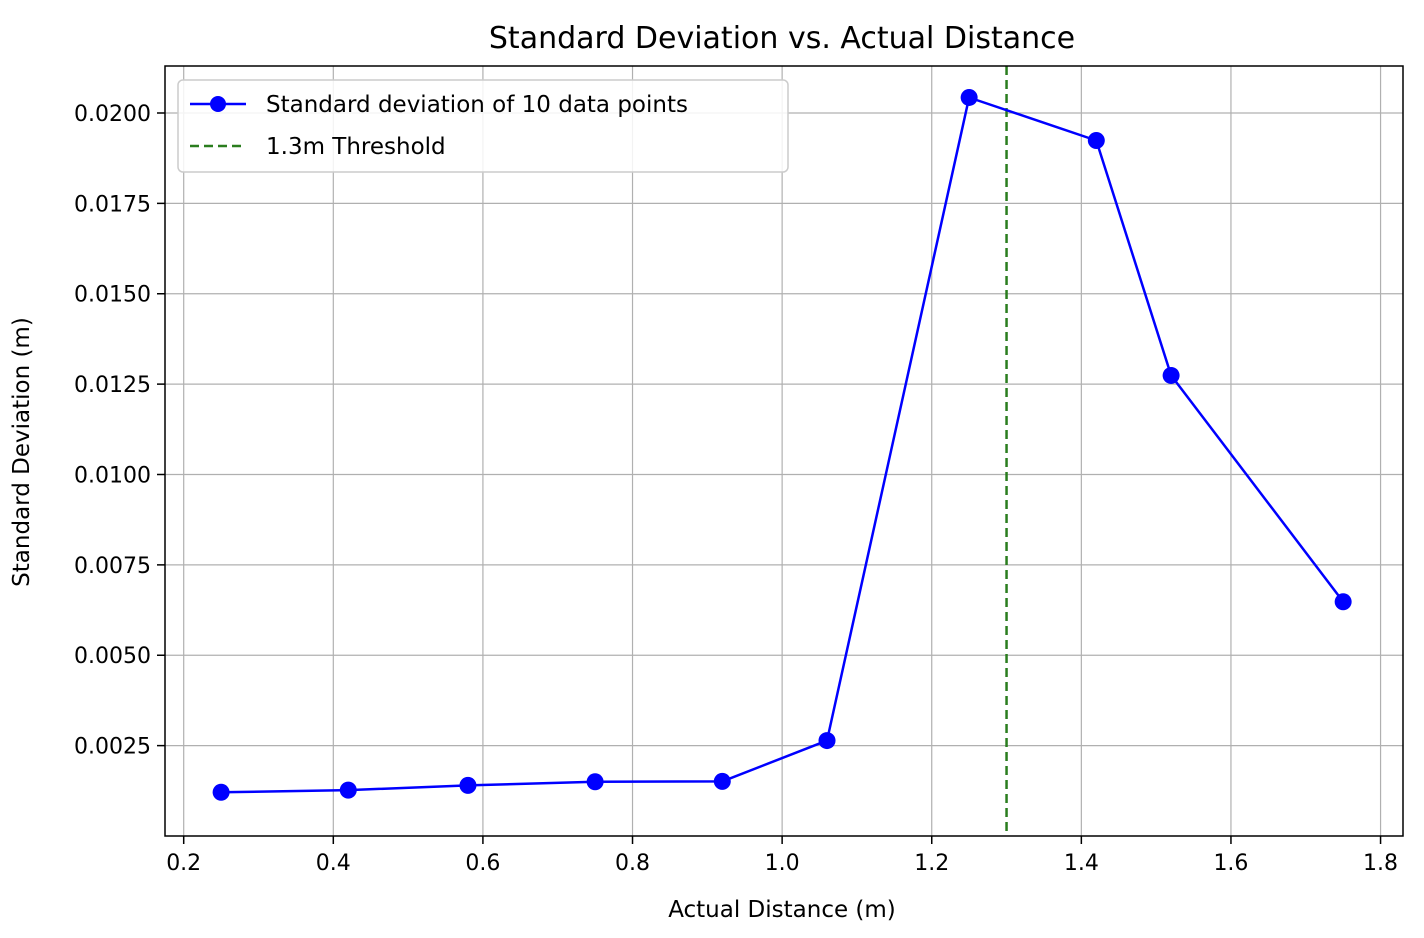 The image size is (1424, 938). Describe the element at coordinates (112, 747) in the screenshot. I see `y-tick-label: 0.0025` at that location.